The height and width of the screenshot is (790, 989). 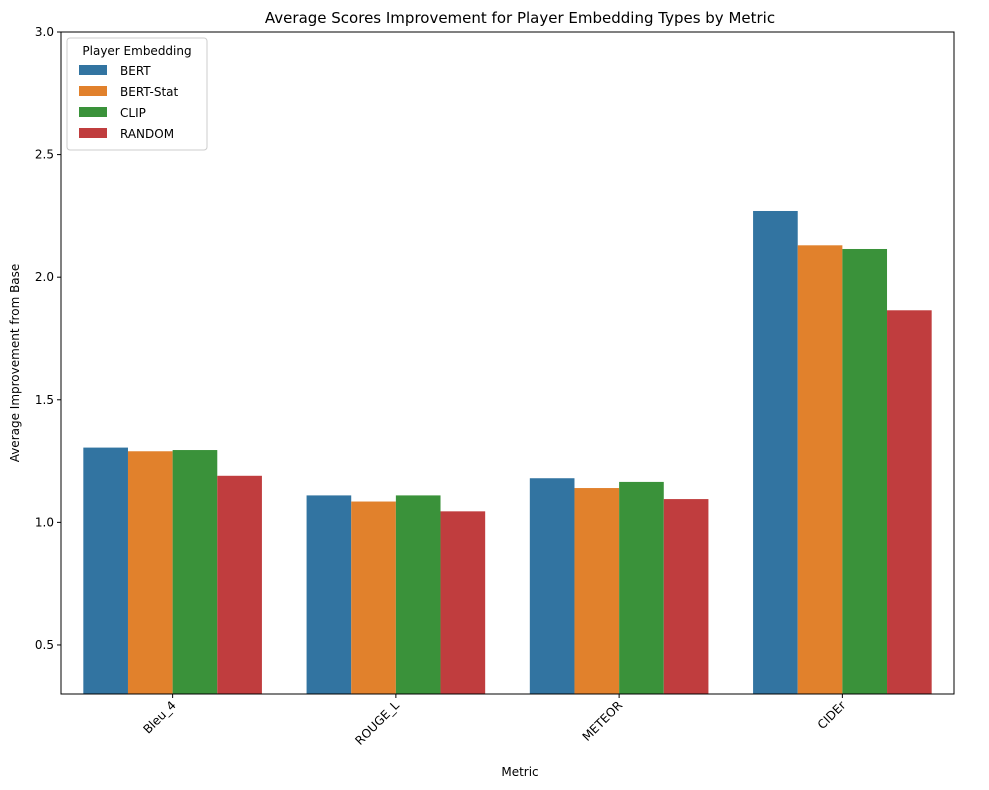 What do you see at coordinates (377, 723) in the screenshot?
I see `x-tick-label: ROUGE_L` at bounding box center [377, 723].